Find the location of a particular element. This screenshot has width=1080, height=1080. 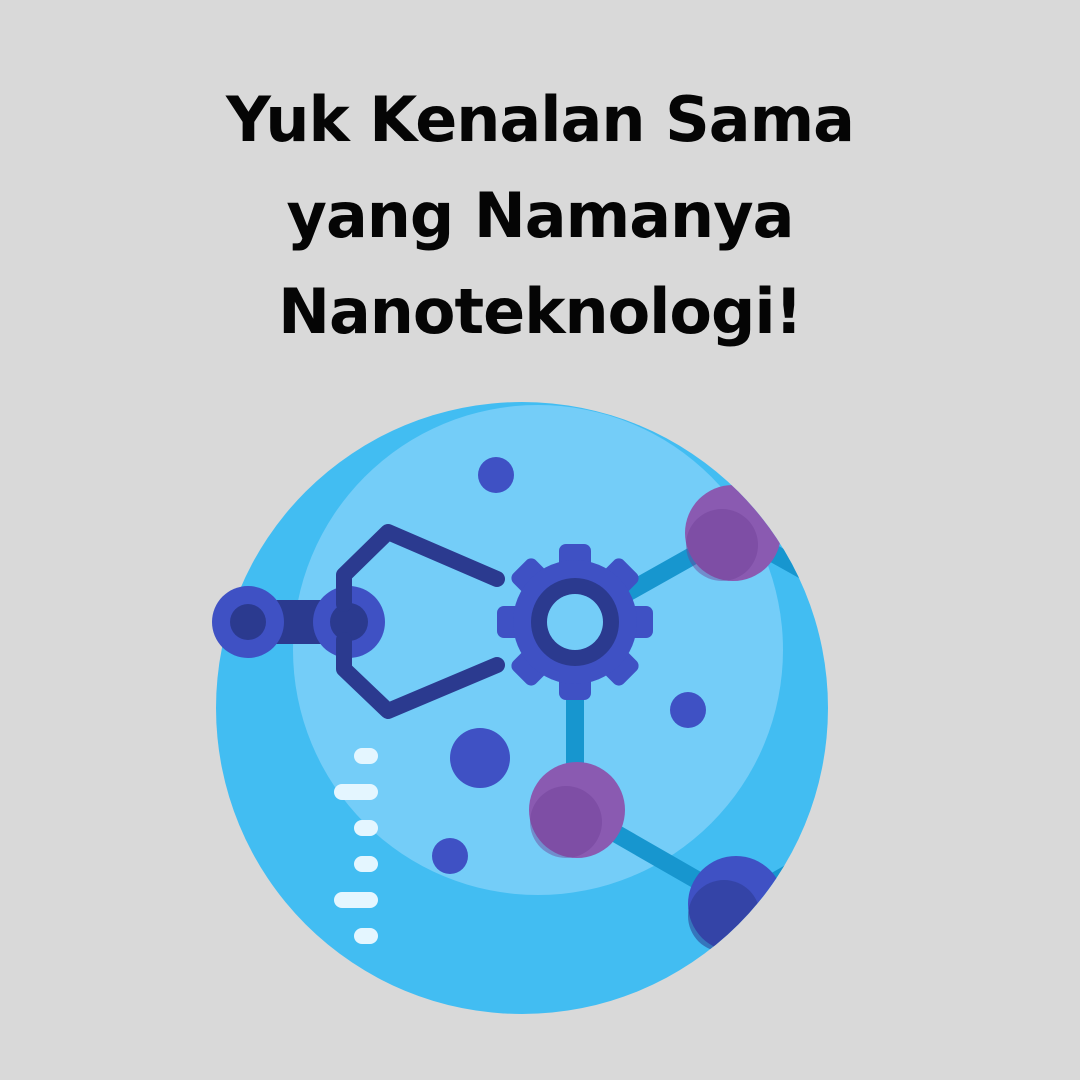

claw-lower is located at coordinates (420, 675).